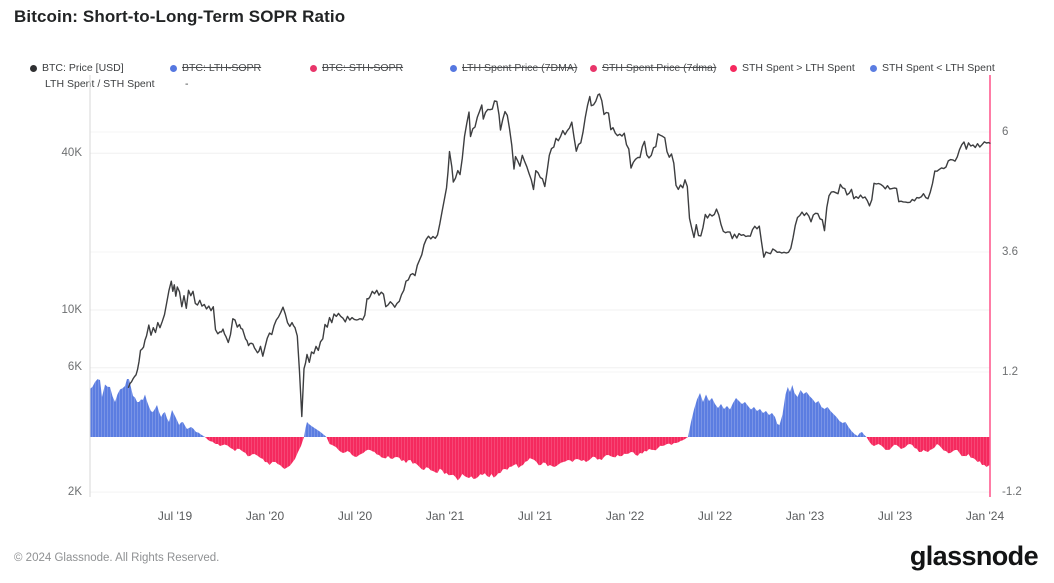  I want to click on time-tick-label: Jul '20, so click(355, 516).